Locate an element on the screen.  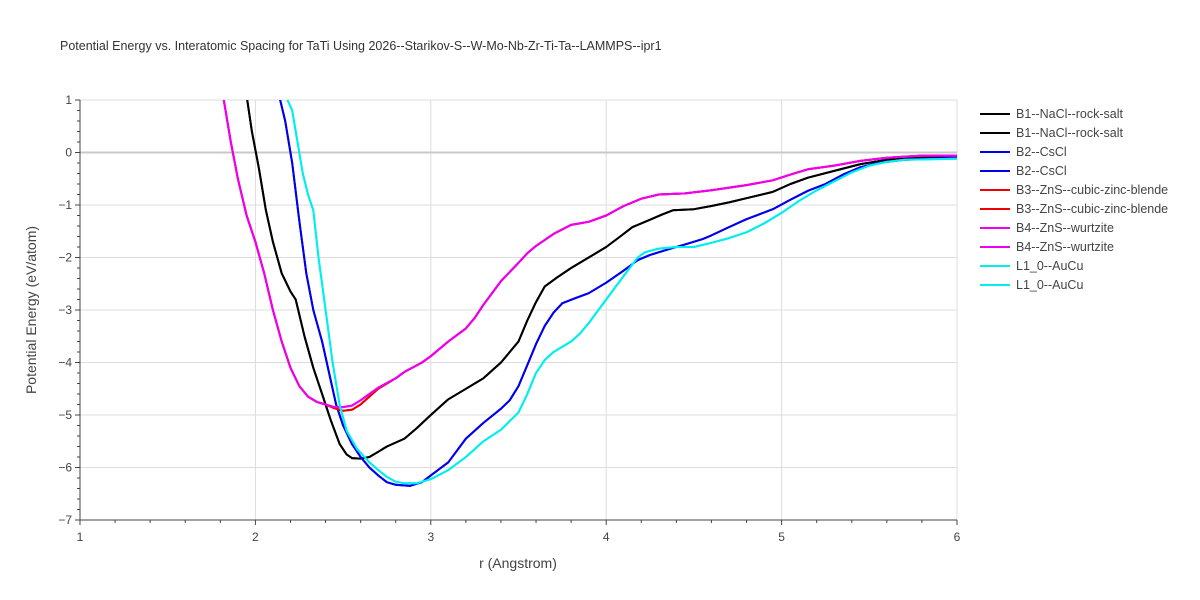
y-axis-ticks: 1 0 −1 −2 −3 −4 −5 −6 −7 is located at coordinates (69, 310).